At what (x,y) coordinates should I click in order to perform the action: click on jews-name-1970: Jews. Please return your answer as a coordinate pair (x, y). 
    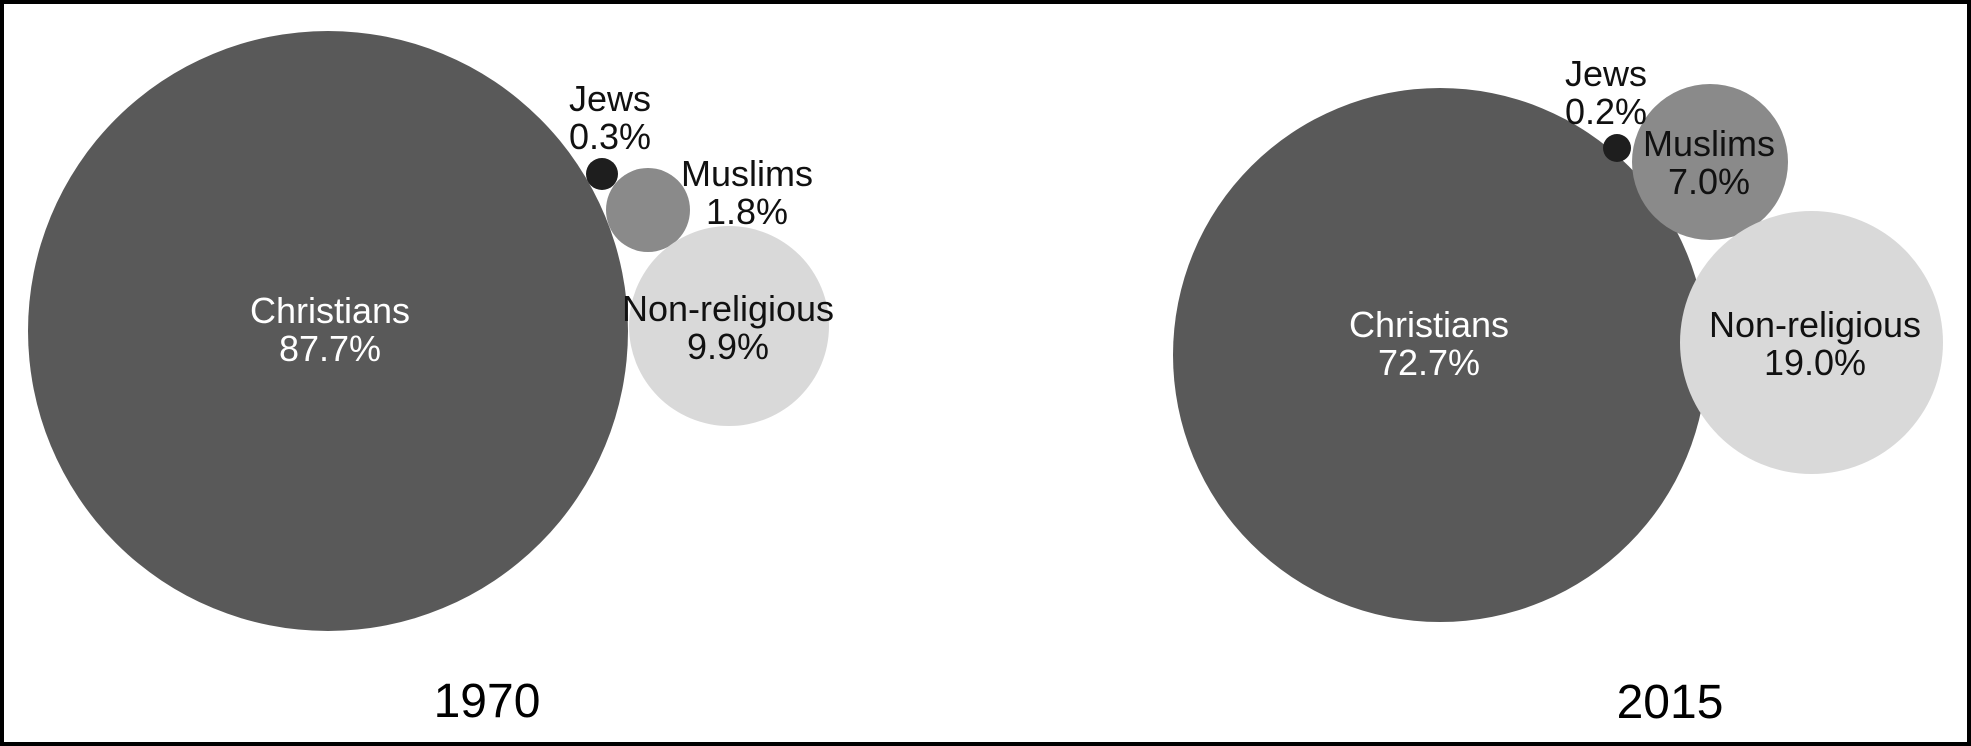
    Looking at the image, I should click on (610, 98).